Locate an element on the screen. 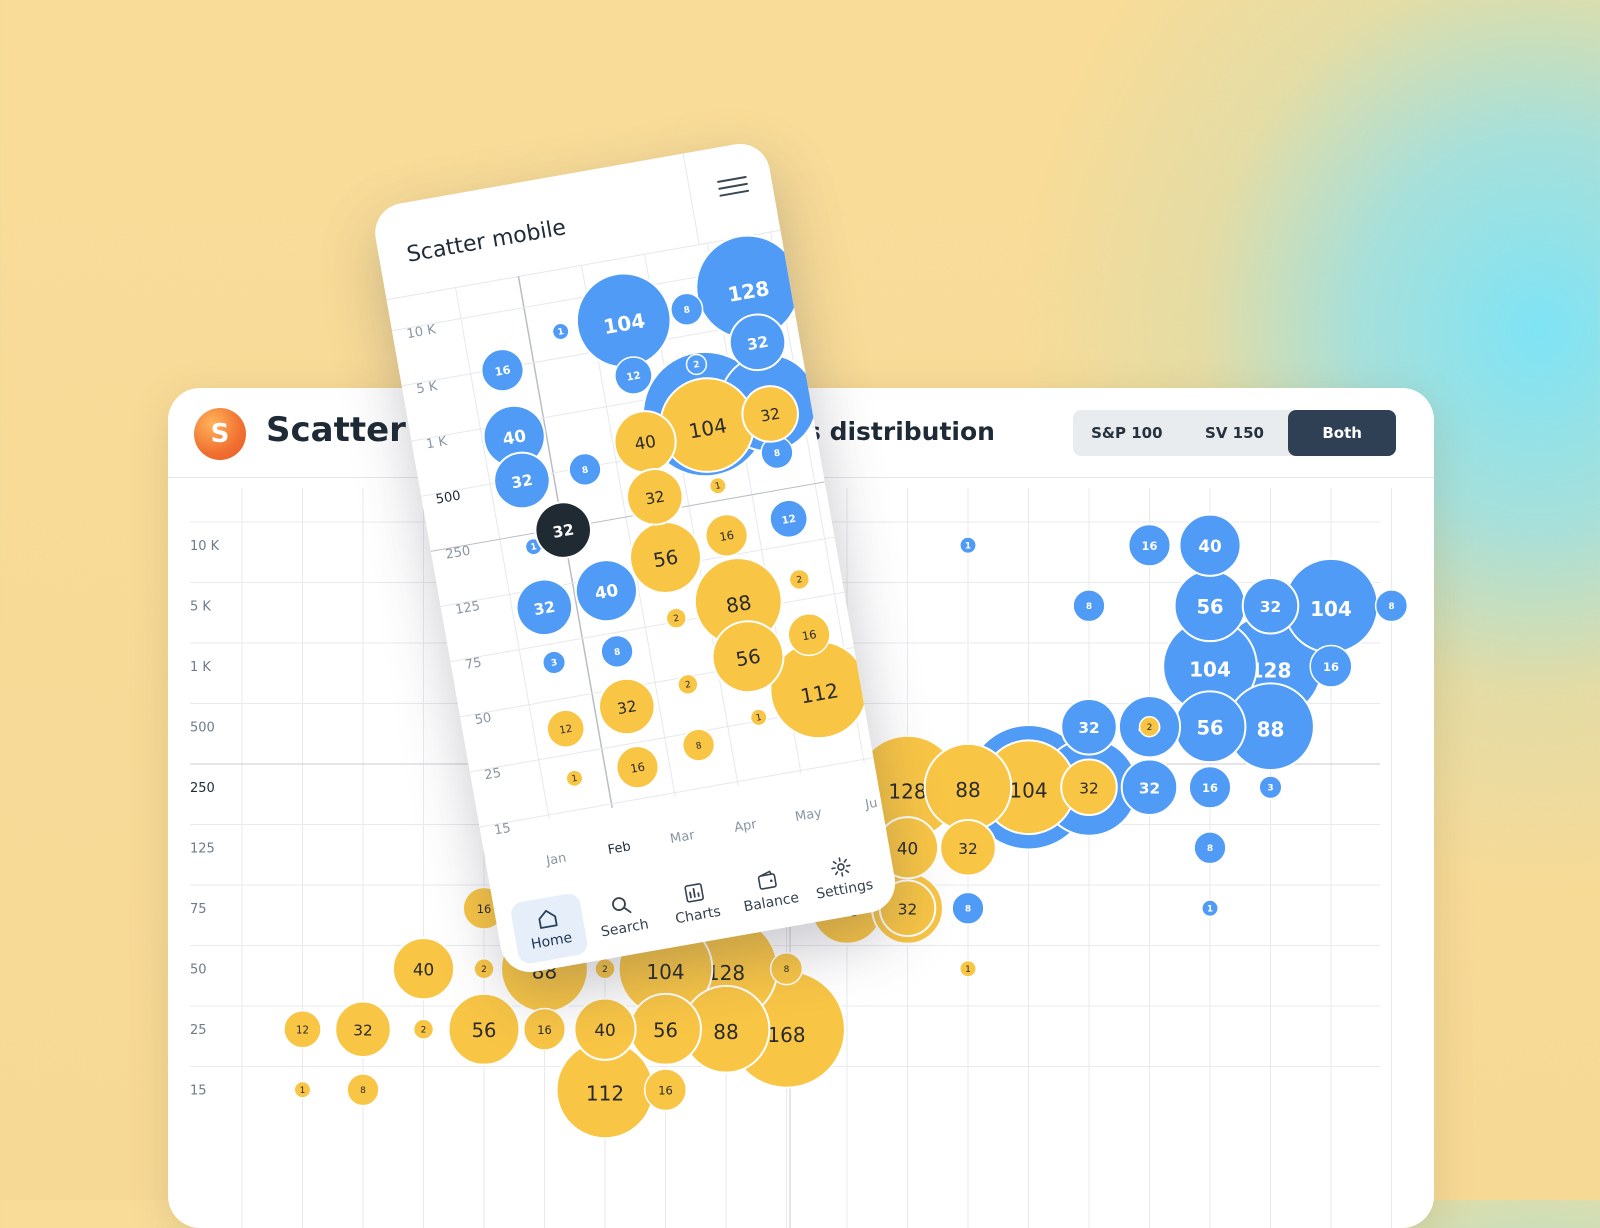 This screenshot has height=1228, width=1600. tab-search-label: Search is located at coordinates (624, 928).